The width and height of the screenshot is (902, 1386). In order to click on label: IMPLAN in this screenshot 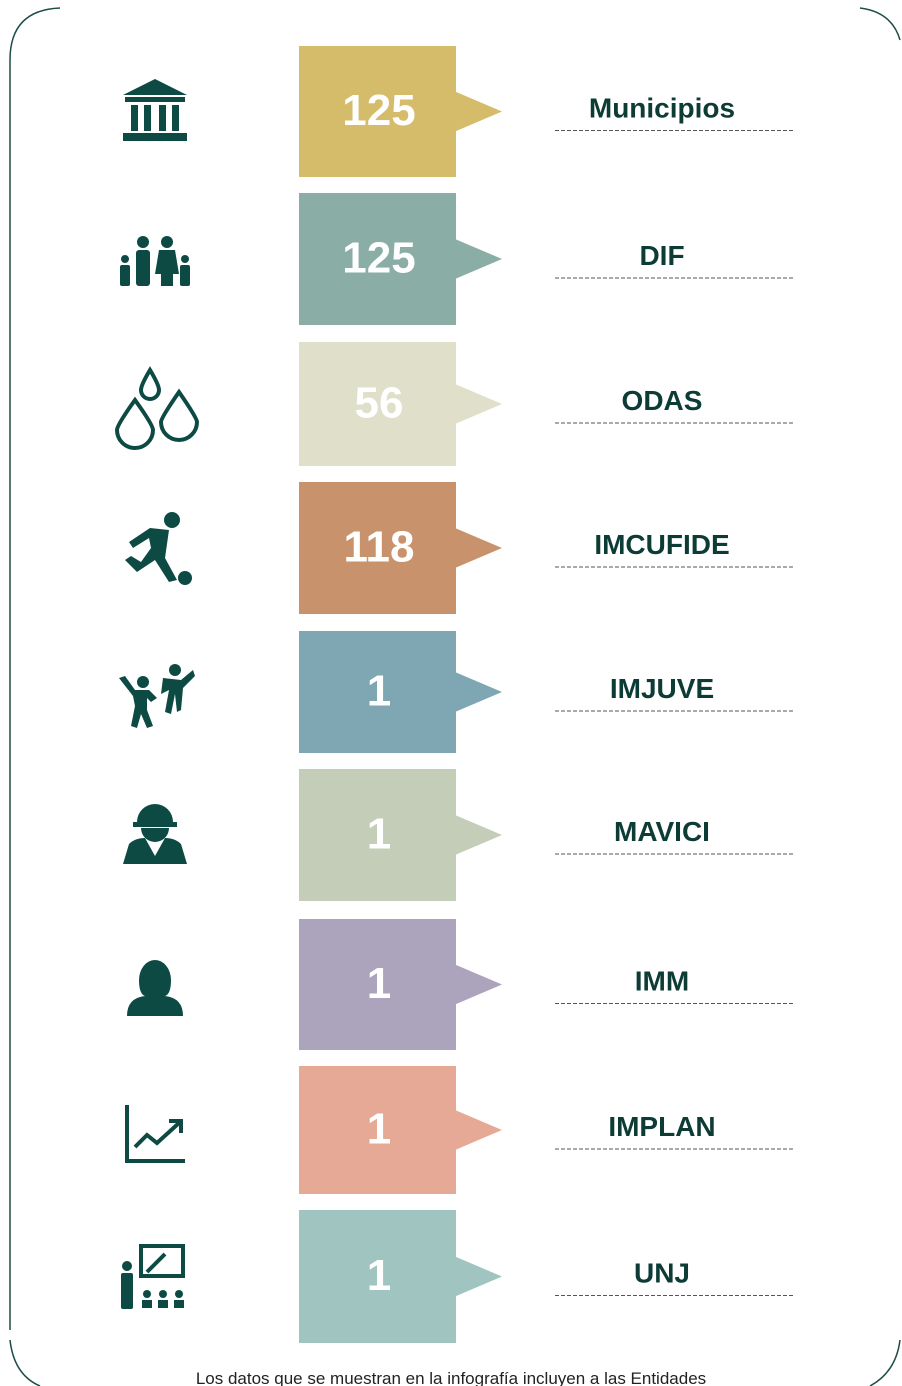, I will do `click(661, 1126)`.